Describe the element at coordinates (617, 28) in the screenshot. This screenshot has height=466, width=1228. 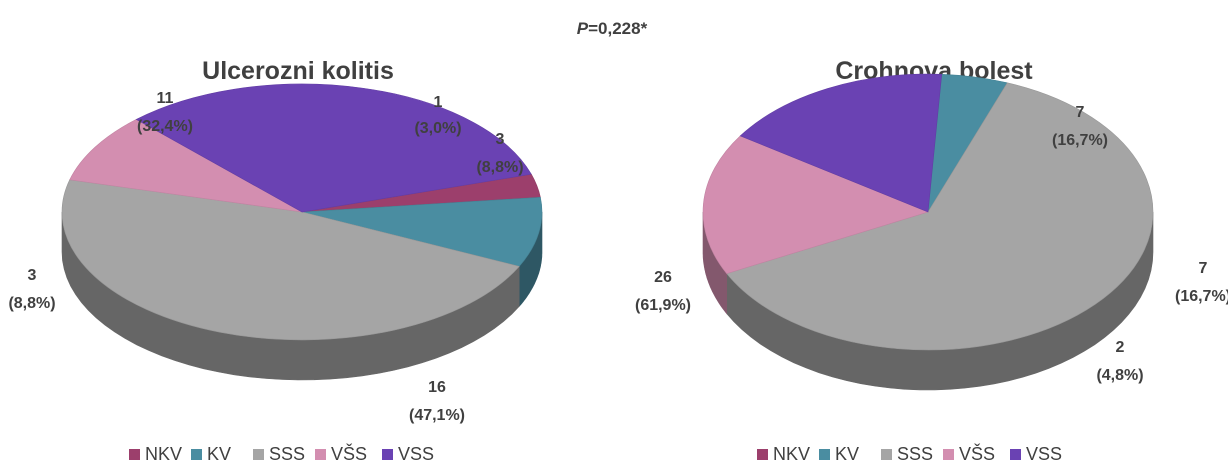
I see `p-value-rest: =0,228*` at that location.